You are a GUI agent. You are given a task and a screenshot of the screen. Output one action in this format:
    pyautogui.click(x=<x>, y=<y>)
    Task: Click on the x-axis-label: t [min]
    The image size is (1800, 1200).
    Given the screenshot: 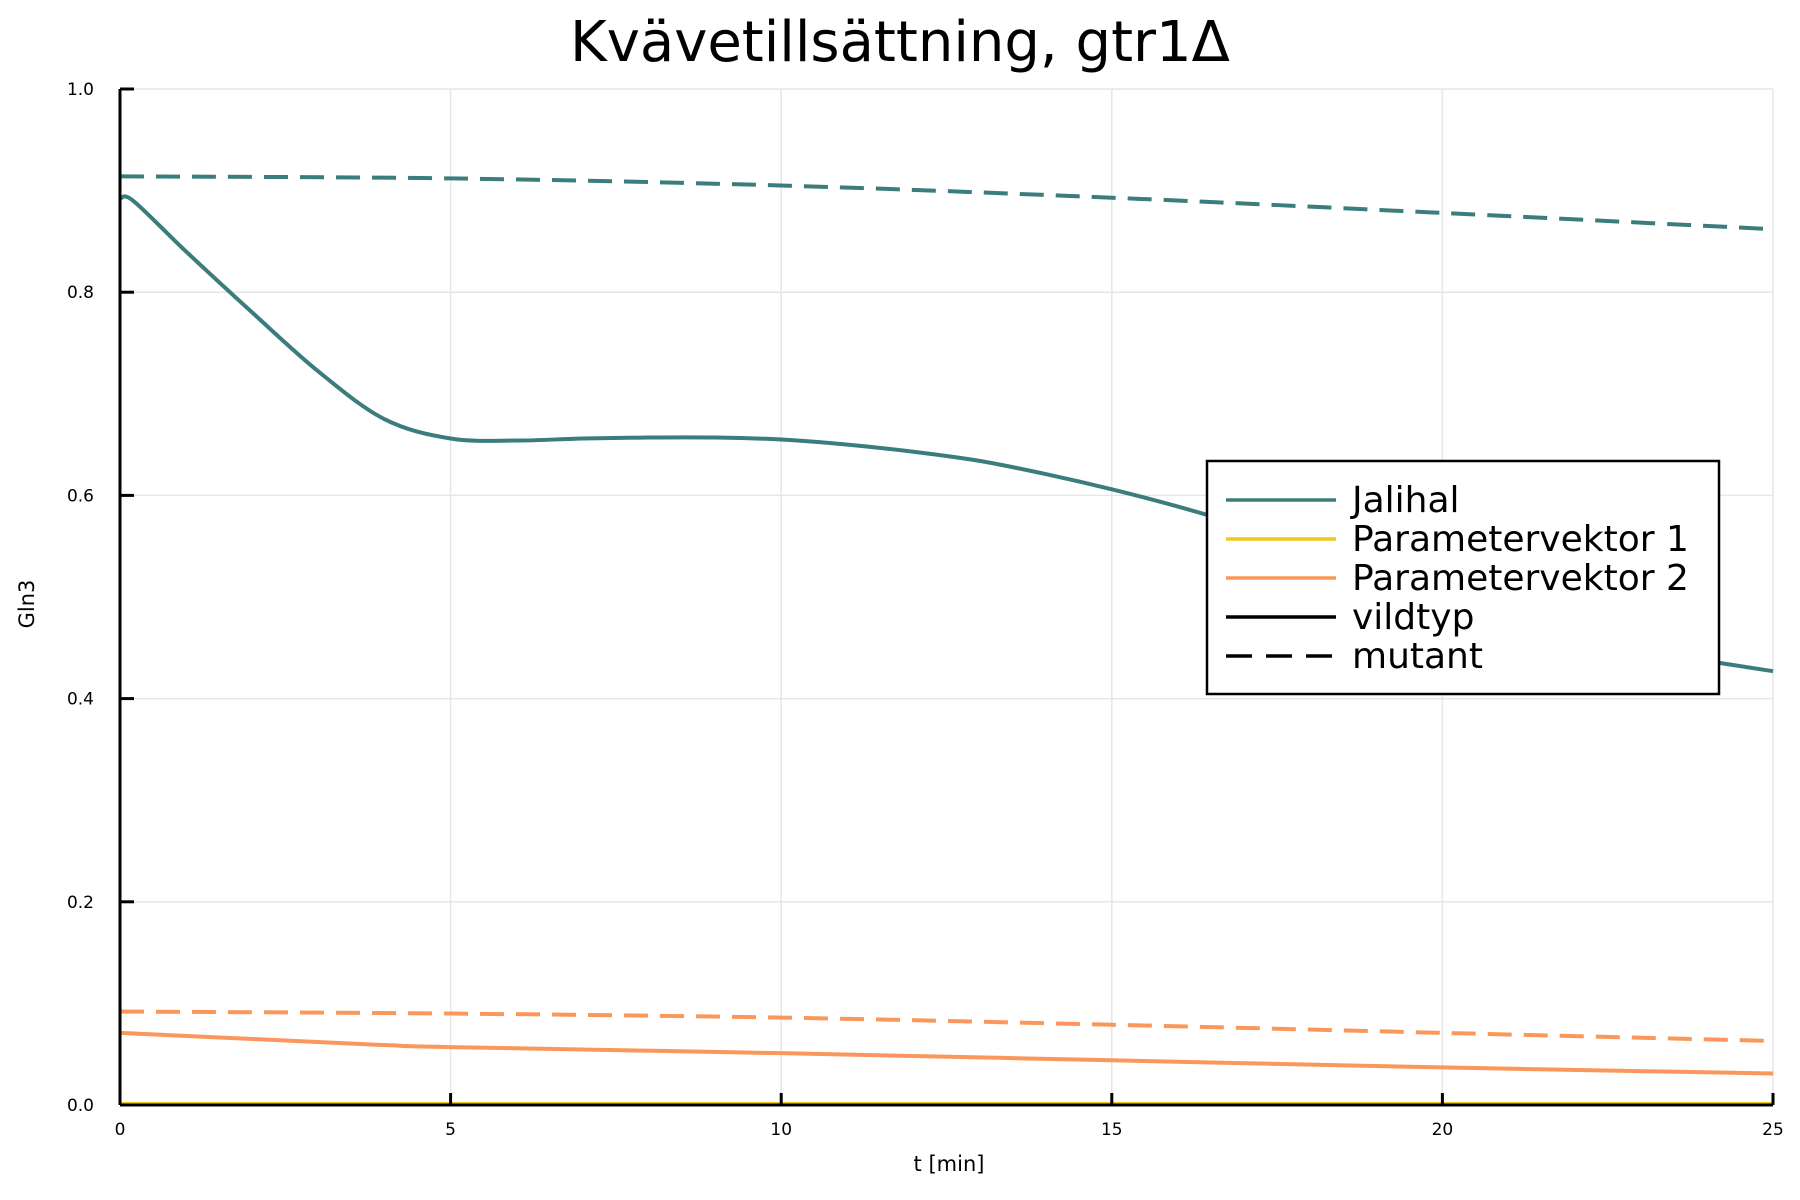 What is the action you would take?
    pyautogui.click(x=949, y=1164)
    